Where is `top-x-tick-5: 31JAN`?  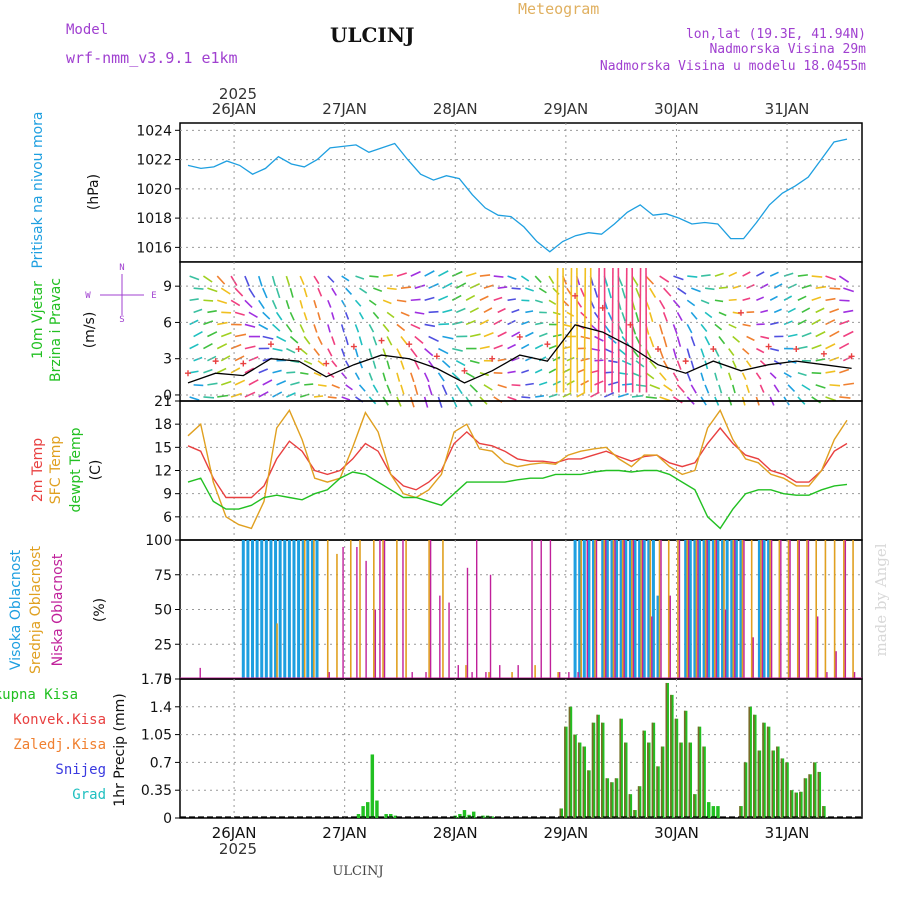
top-x-tick-5: 31JAN is located at coordinates (787, 109).